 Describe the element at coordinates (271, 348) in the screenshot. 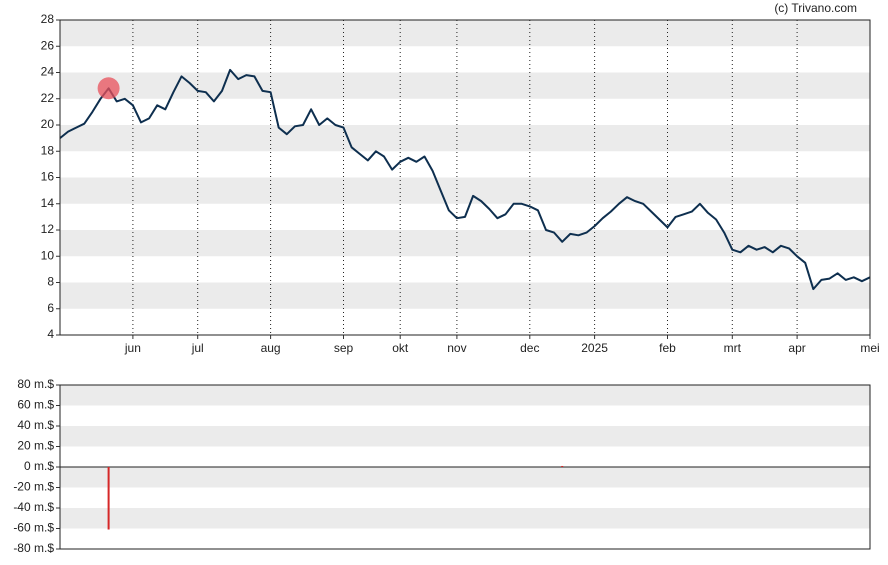

I see `x-tick-label: aug` at that location.